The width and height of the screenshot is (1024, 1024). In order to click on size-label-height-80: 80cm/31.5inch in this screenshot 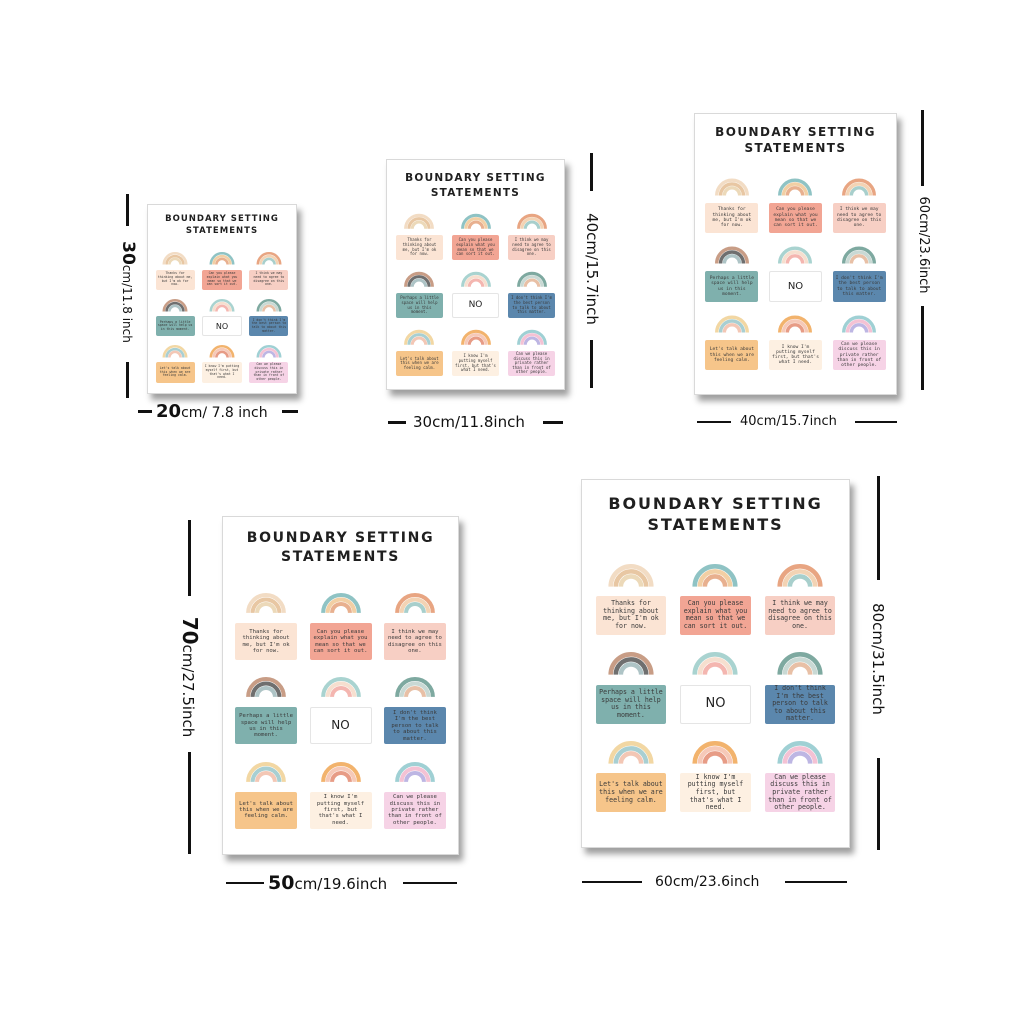, I will do `click(878, 659)`.